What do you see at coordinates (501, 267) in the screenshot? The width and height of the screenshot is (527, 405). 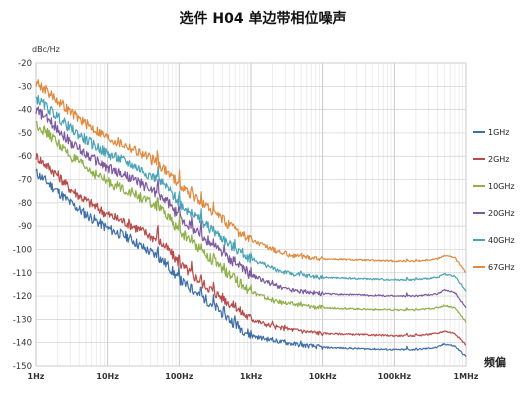 I see `legend-label: 67GHz` at bounding box center [501, 267].